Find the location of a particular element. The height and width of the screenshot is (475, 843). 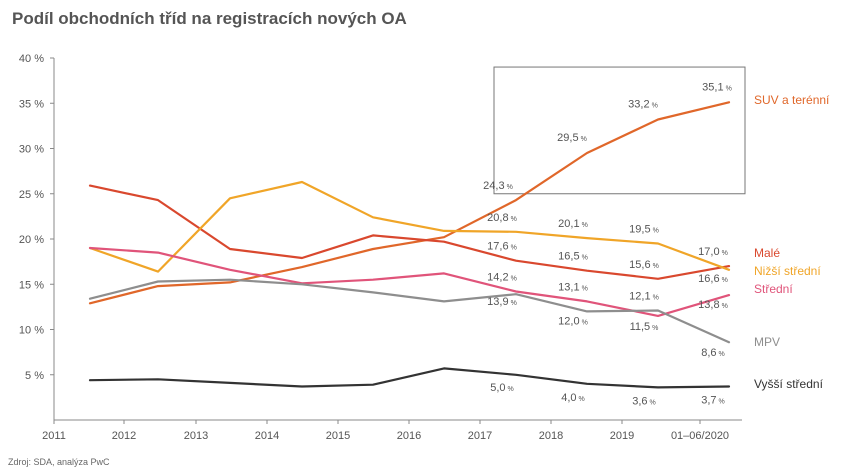

data-label: 20,1% is located at coordinates (573, 224).